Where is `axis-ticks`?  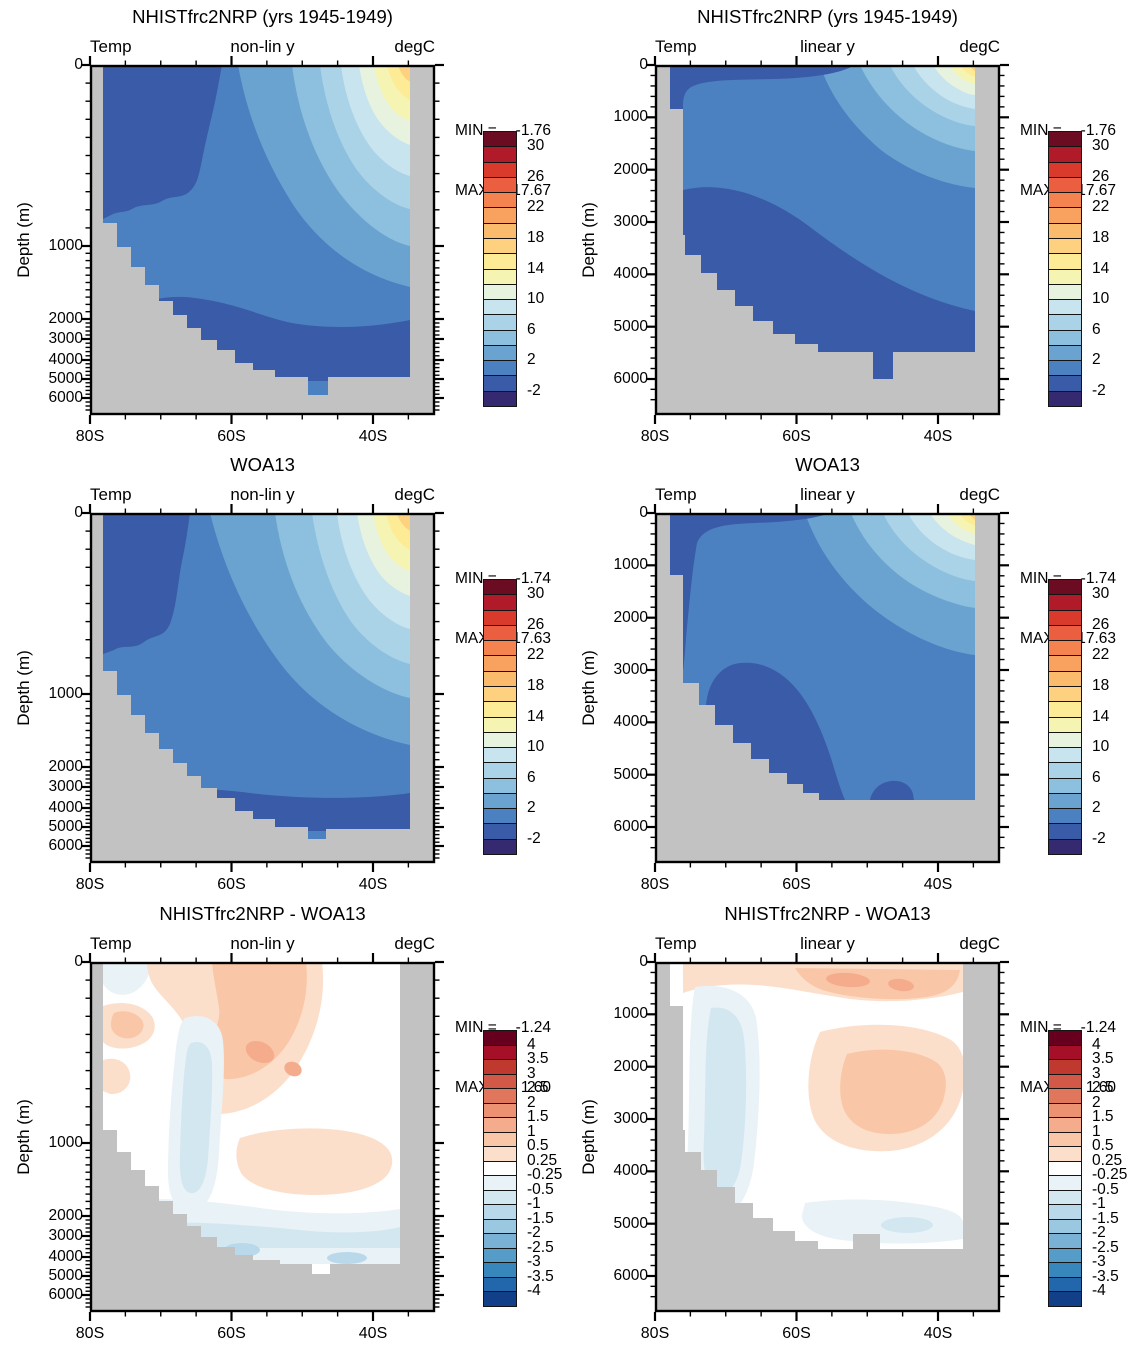
axis-ticks is located at coordinates (262, 240).